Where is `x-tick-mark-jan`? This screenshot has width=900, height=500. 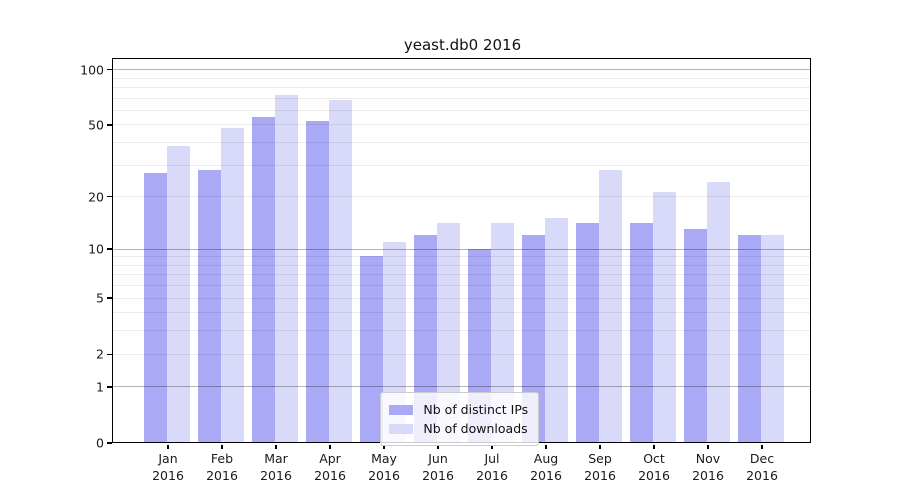 x-tick-mark-jan is located at coordinates (168, 447).